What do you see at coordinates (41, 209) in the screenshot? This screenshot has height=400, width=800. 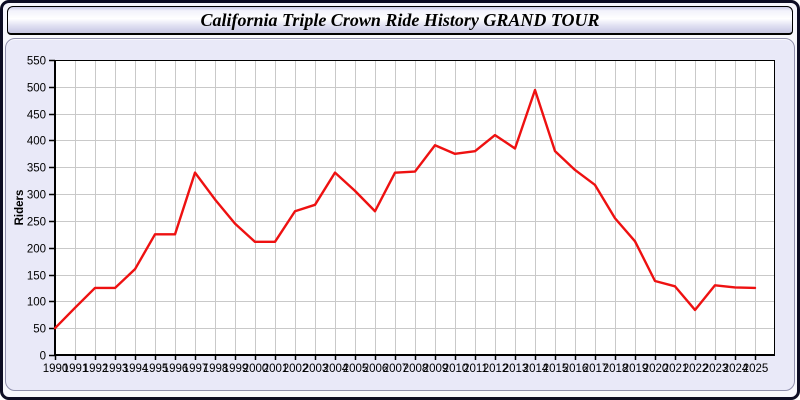 I see `y-axis: 0 50 100 150 200 250 300 350 400 450 500 550` at bounding box center [41, 209].